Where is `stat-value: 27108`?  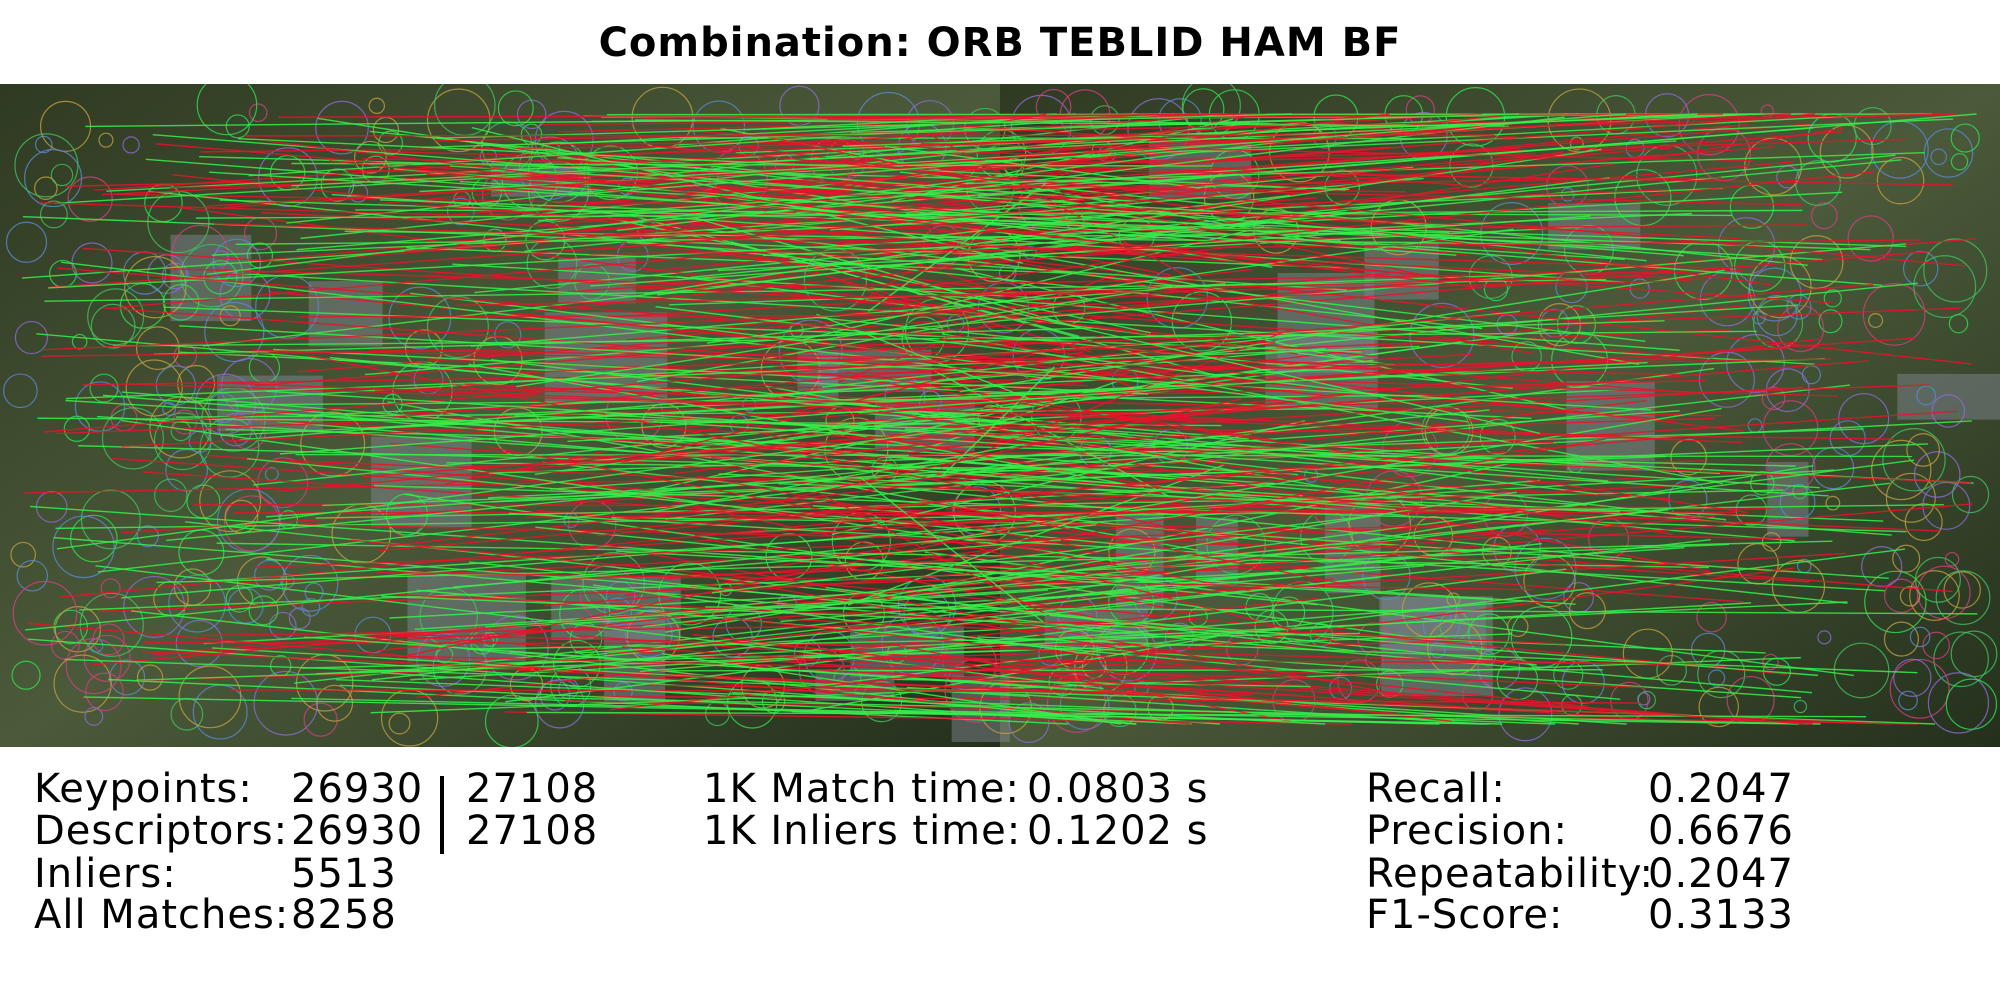
stat-value: 27108 is located at coordinates (532, 831).